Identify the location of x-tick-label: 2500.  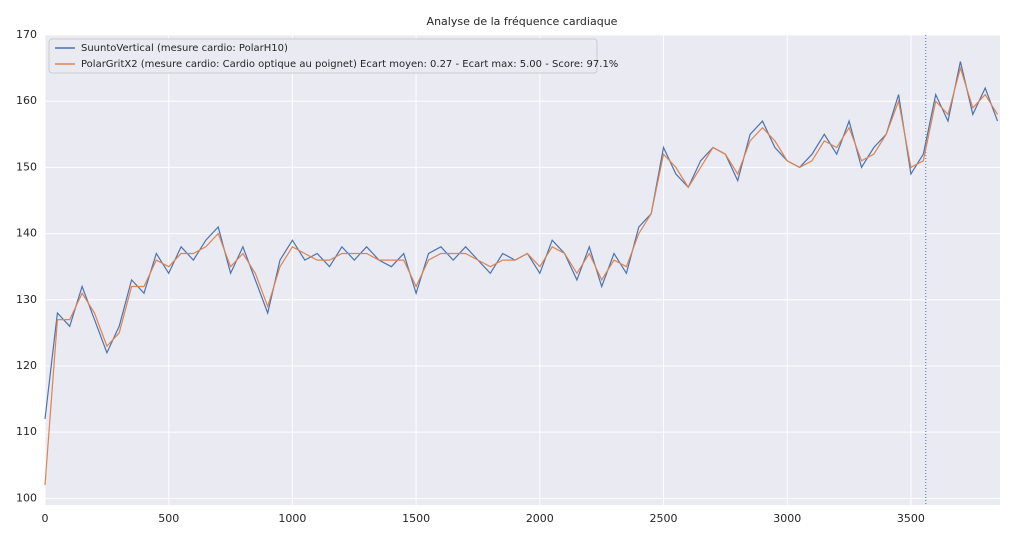
(664, 518).